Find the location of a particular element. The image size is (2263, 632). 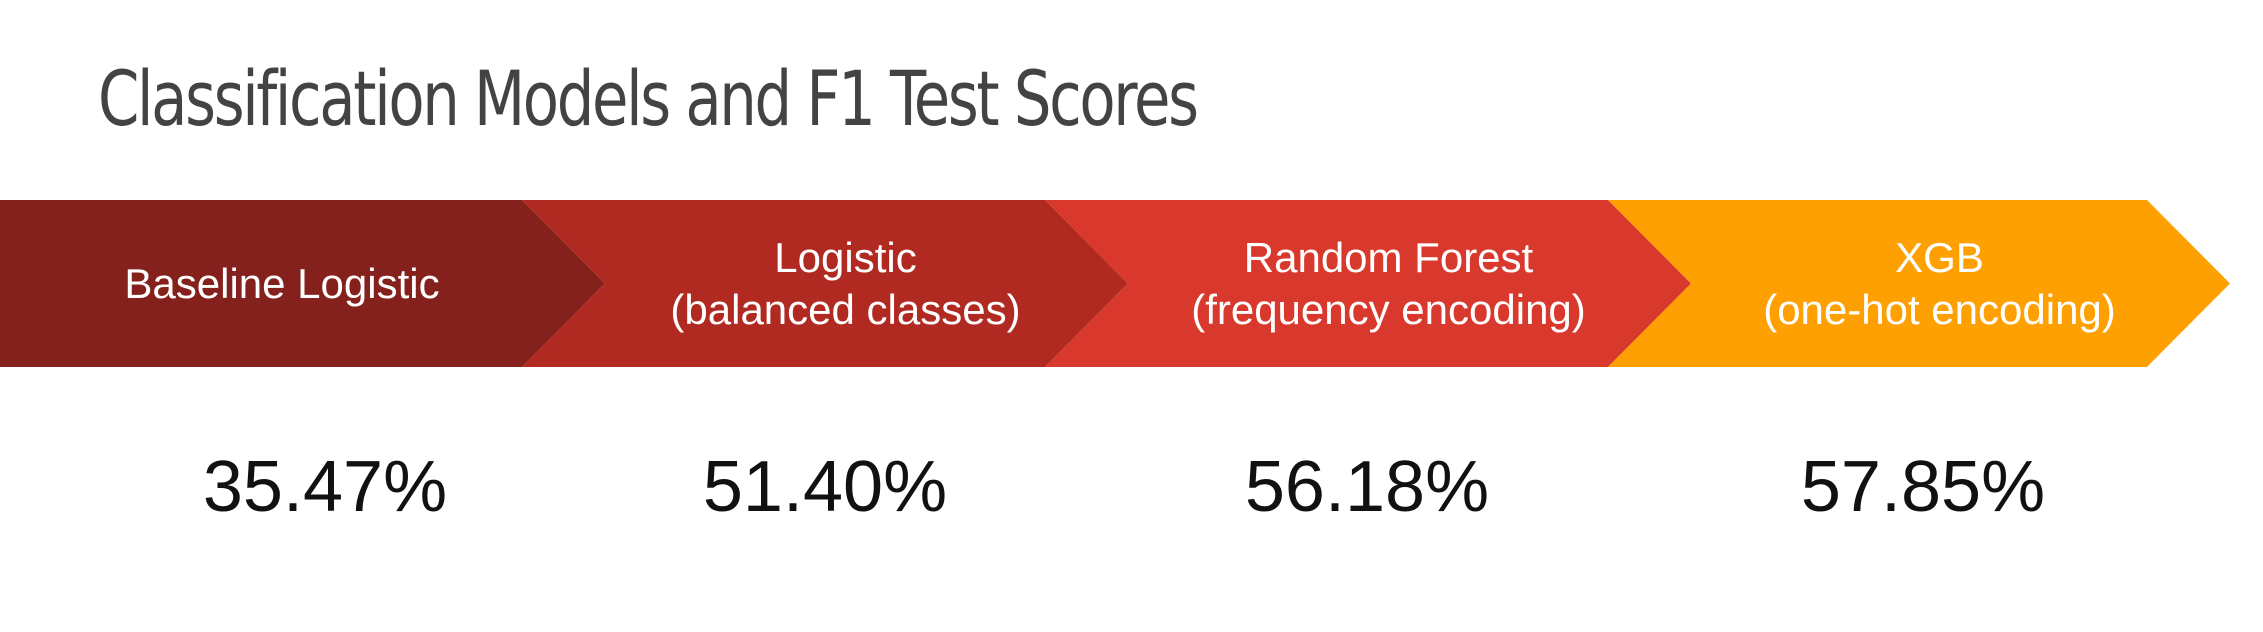

score-logistic-balanced: 51.40% is located at coordinates (825, 487).